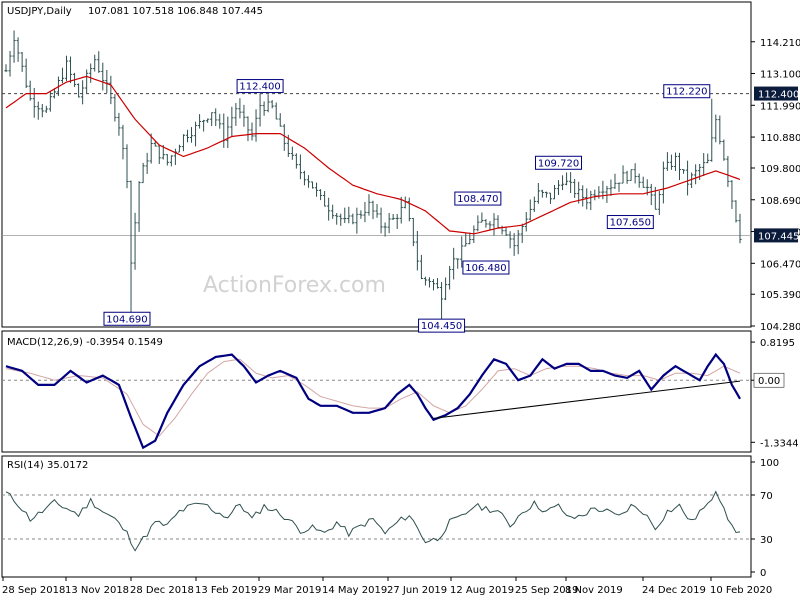 This screenshot has width=800, height=600. Describe the element at coordinates (587, 399) in the screenshot. I see `macd-trendline` at that location.